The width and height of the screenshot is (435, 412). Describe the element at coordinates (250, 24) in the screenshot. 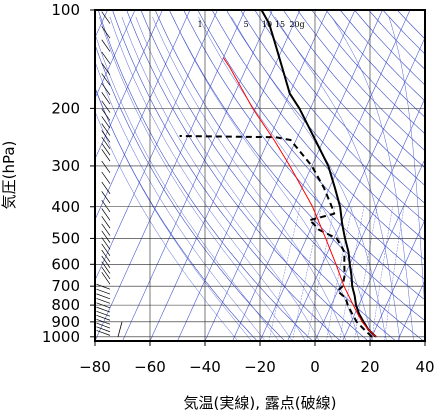

I see `mixing-ratio-labels: 1 5 10 15 20g` at that location.